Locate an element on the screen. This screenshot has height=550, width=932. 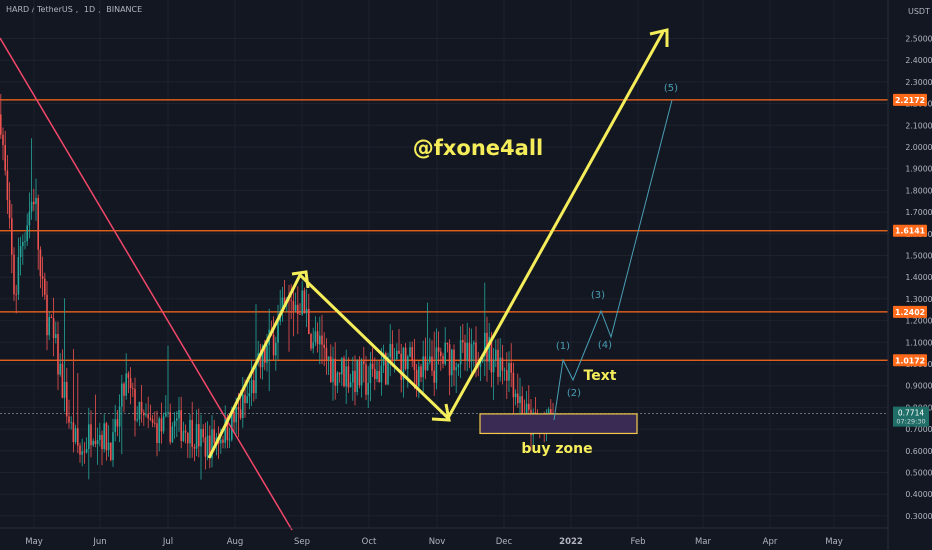
buy-zone-box is located at coordinates (558, 424).